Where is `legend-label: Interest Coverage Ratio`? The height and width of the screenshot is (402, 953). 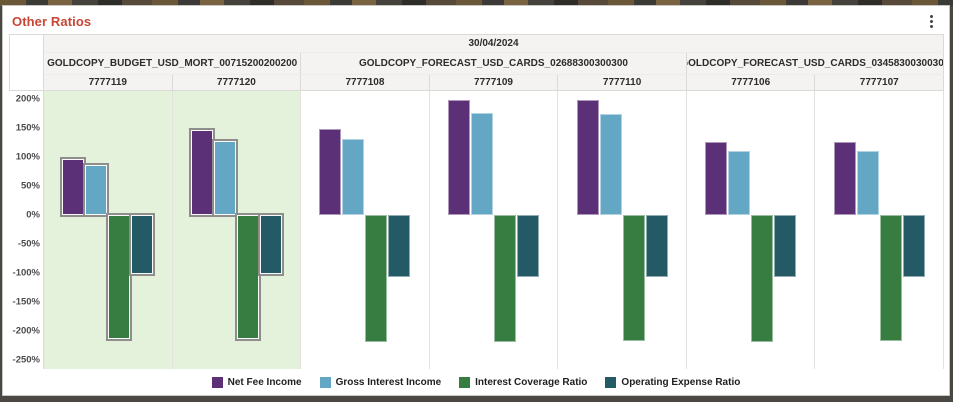
legend-label: Interest Coverage Ratio is located at coordinates (531, 382).